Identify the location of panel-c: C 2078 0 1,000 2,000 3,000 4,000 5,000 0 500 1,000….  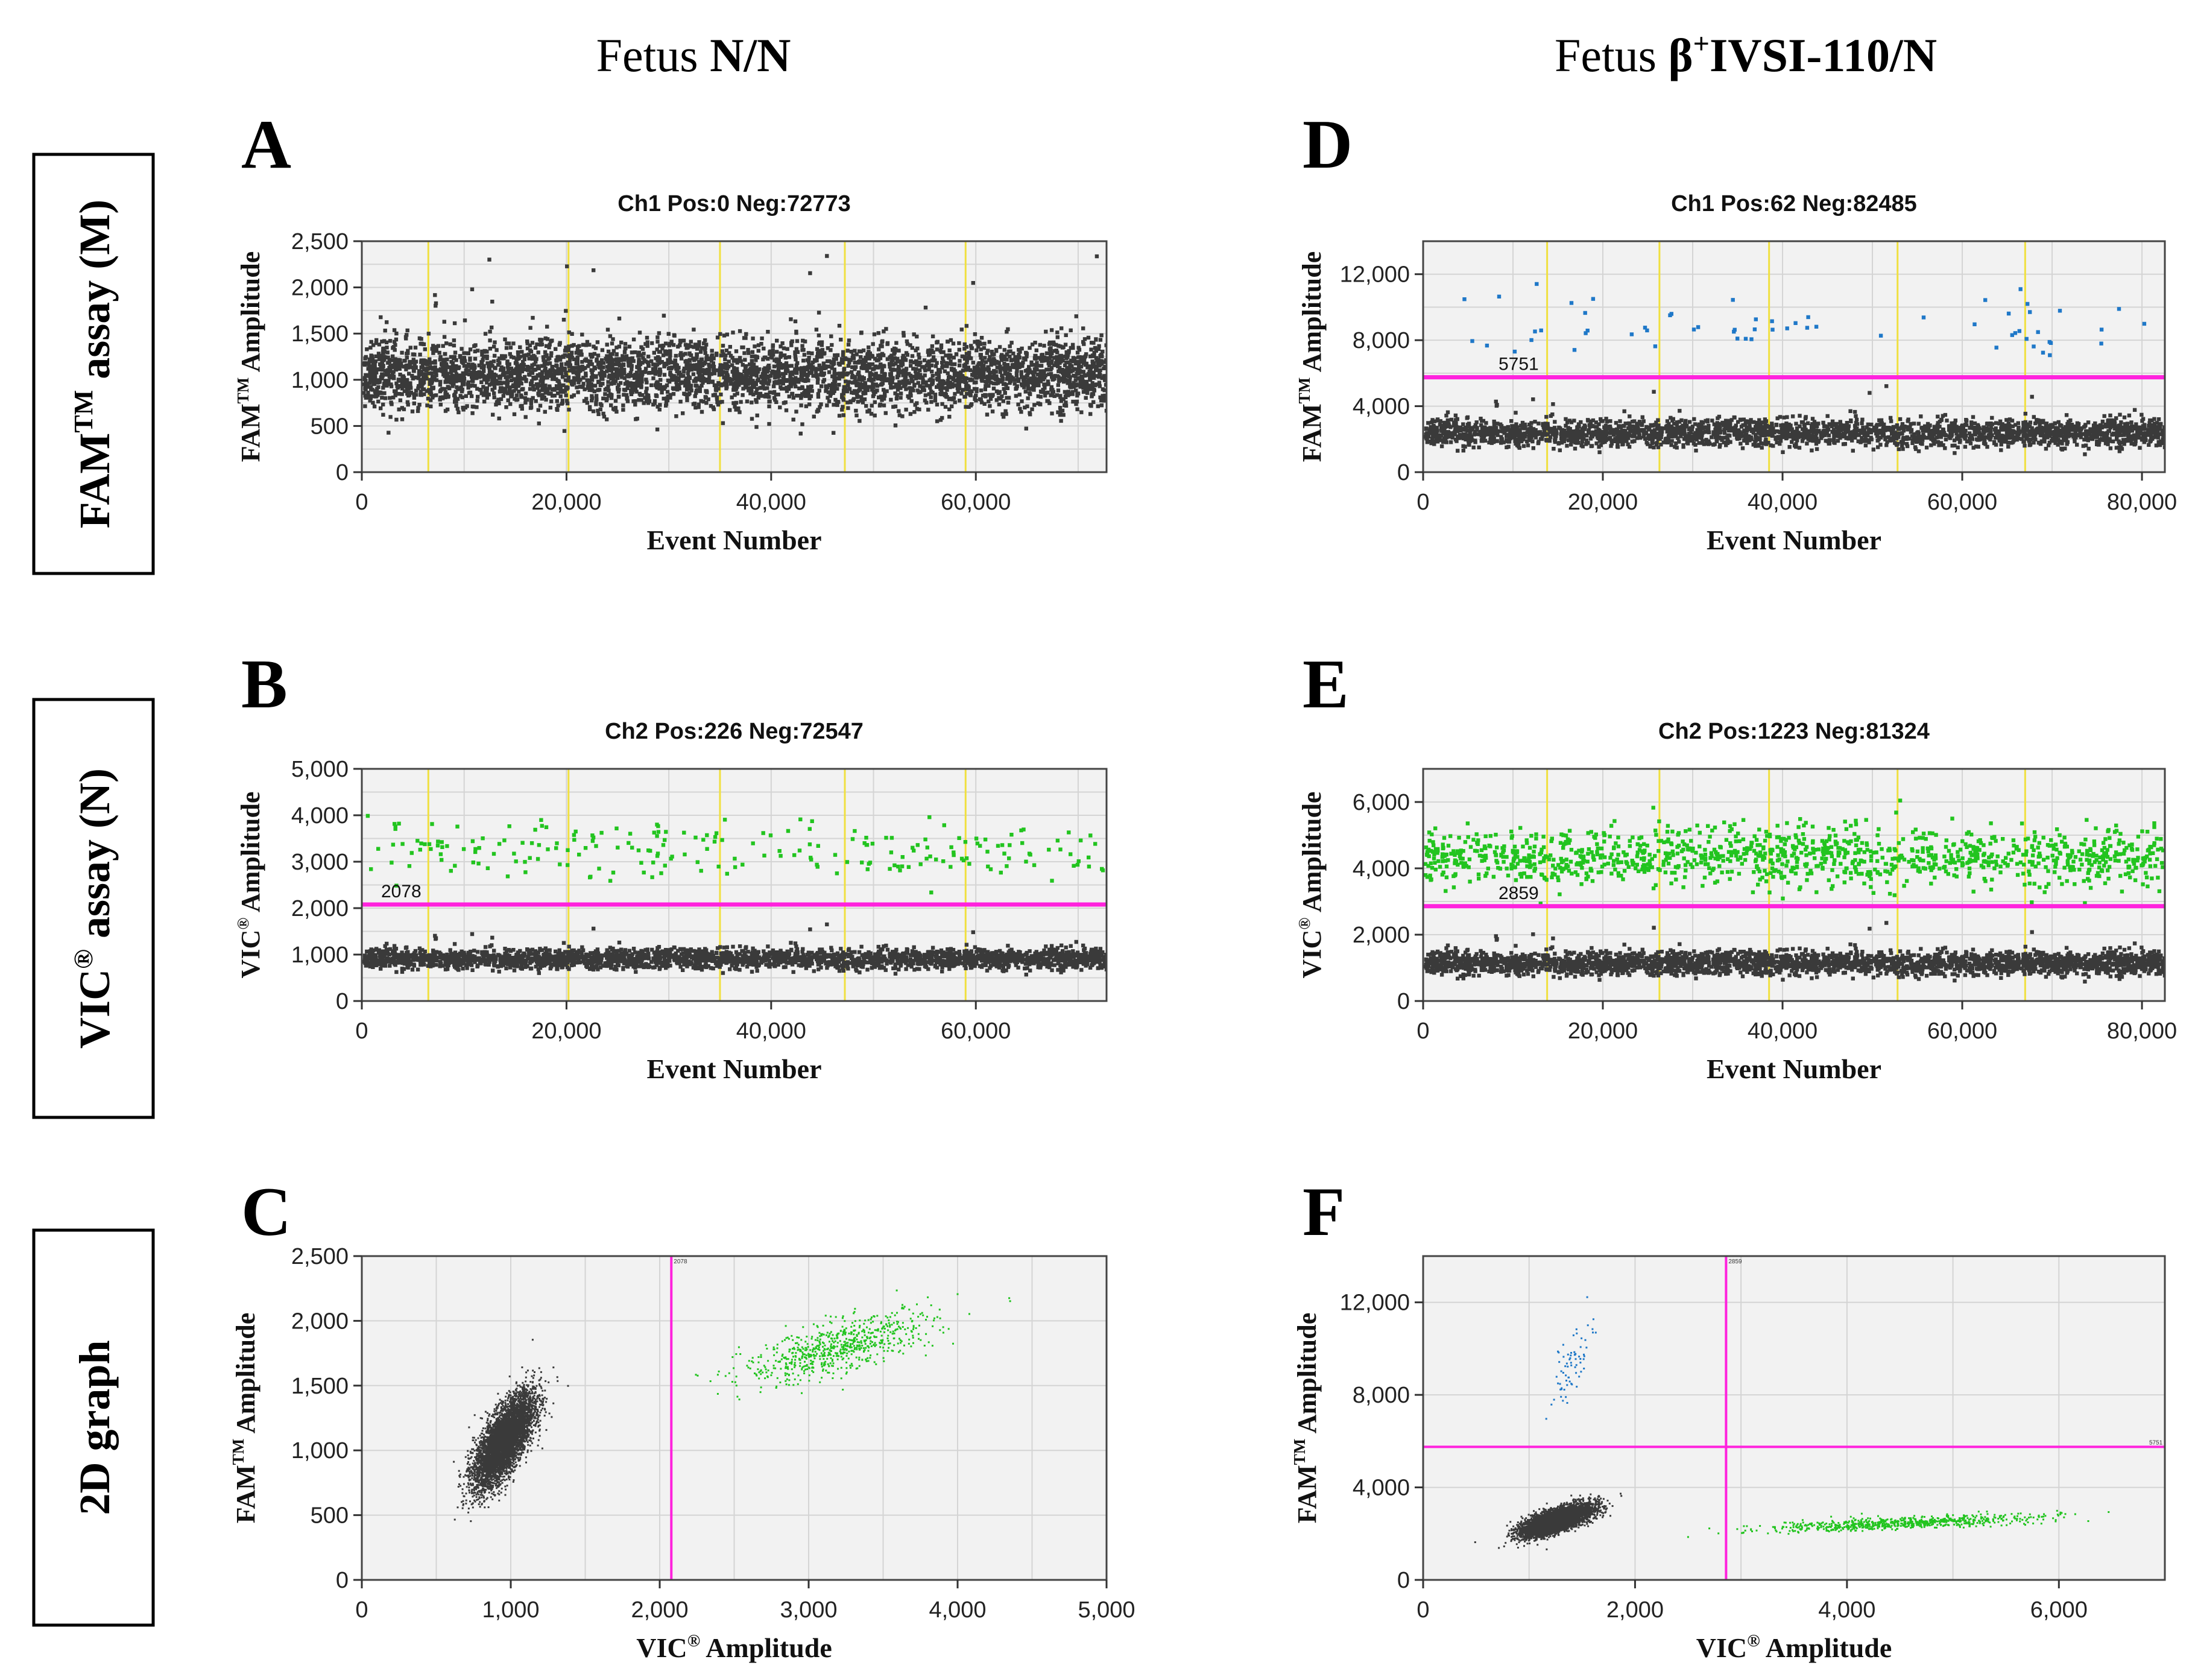
(682, 1418).